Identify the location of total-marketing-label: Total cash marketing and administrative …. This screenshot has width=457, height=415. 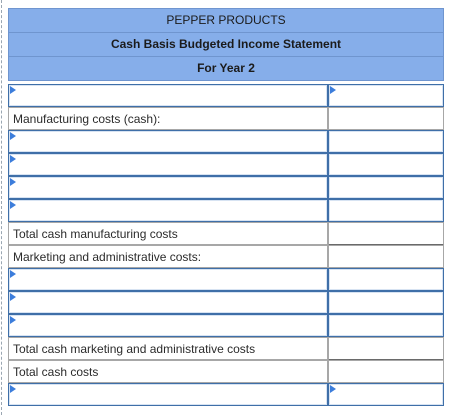
(134, 349).